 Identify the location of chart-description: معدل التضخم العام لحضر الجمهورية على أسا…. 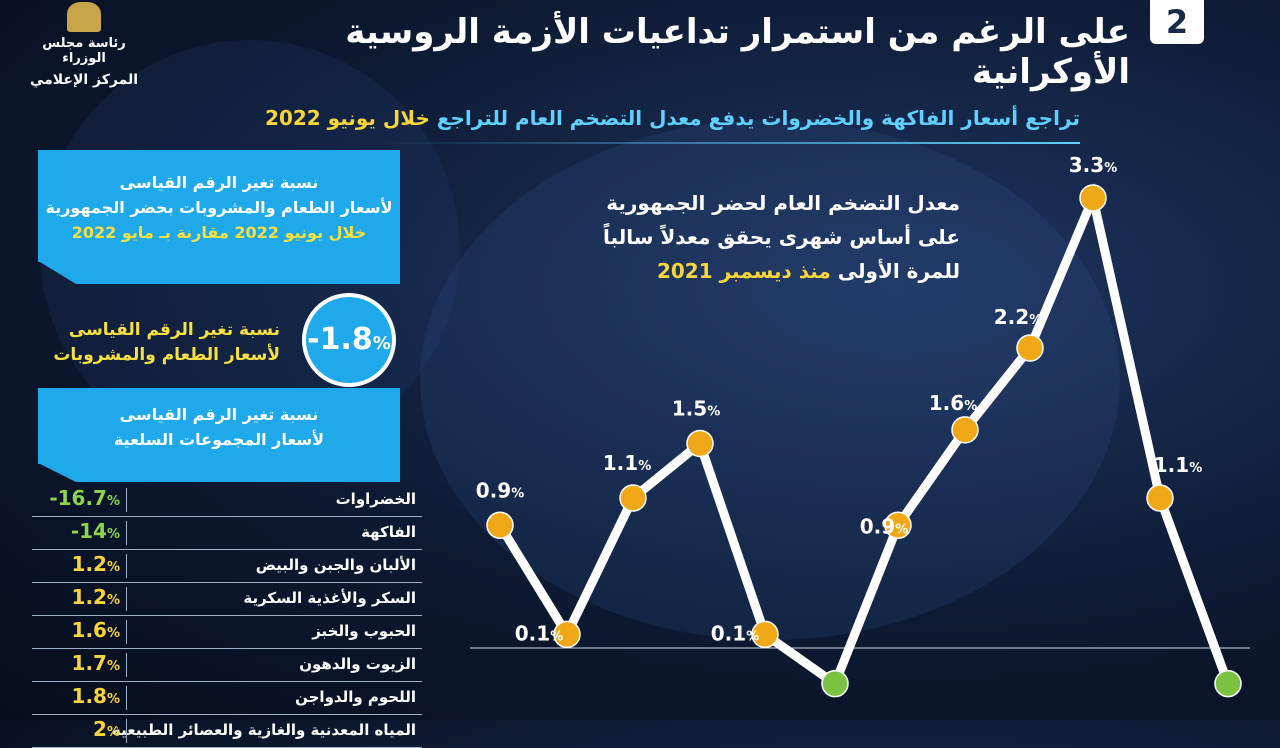
(770, 237).